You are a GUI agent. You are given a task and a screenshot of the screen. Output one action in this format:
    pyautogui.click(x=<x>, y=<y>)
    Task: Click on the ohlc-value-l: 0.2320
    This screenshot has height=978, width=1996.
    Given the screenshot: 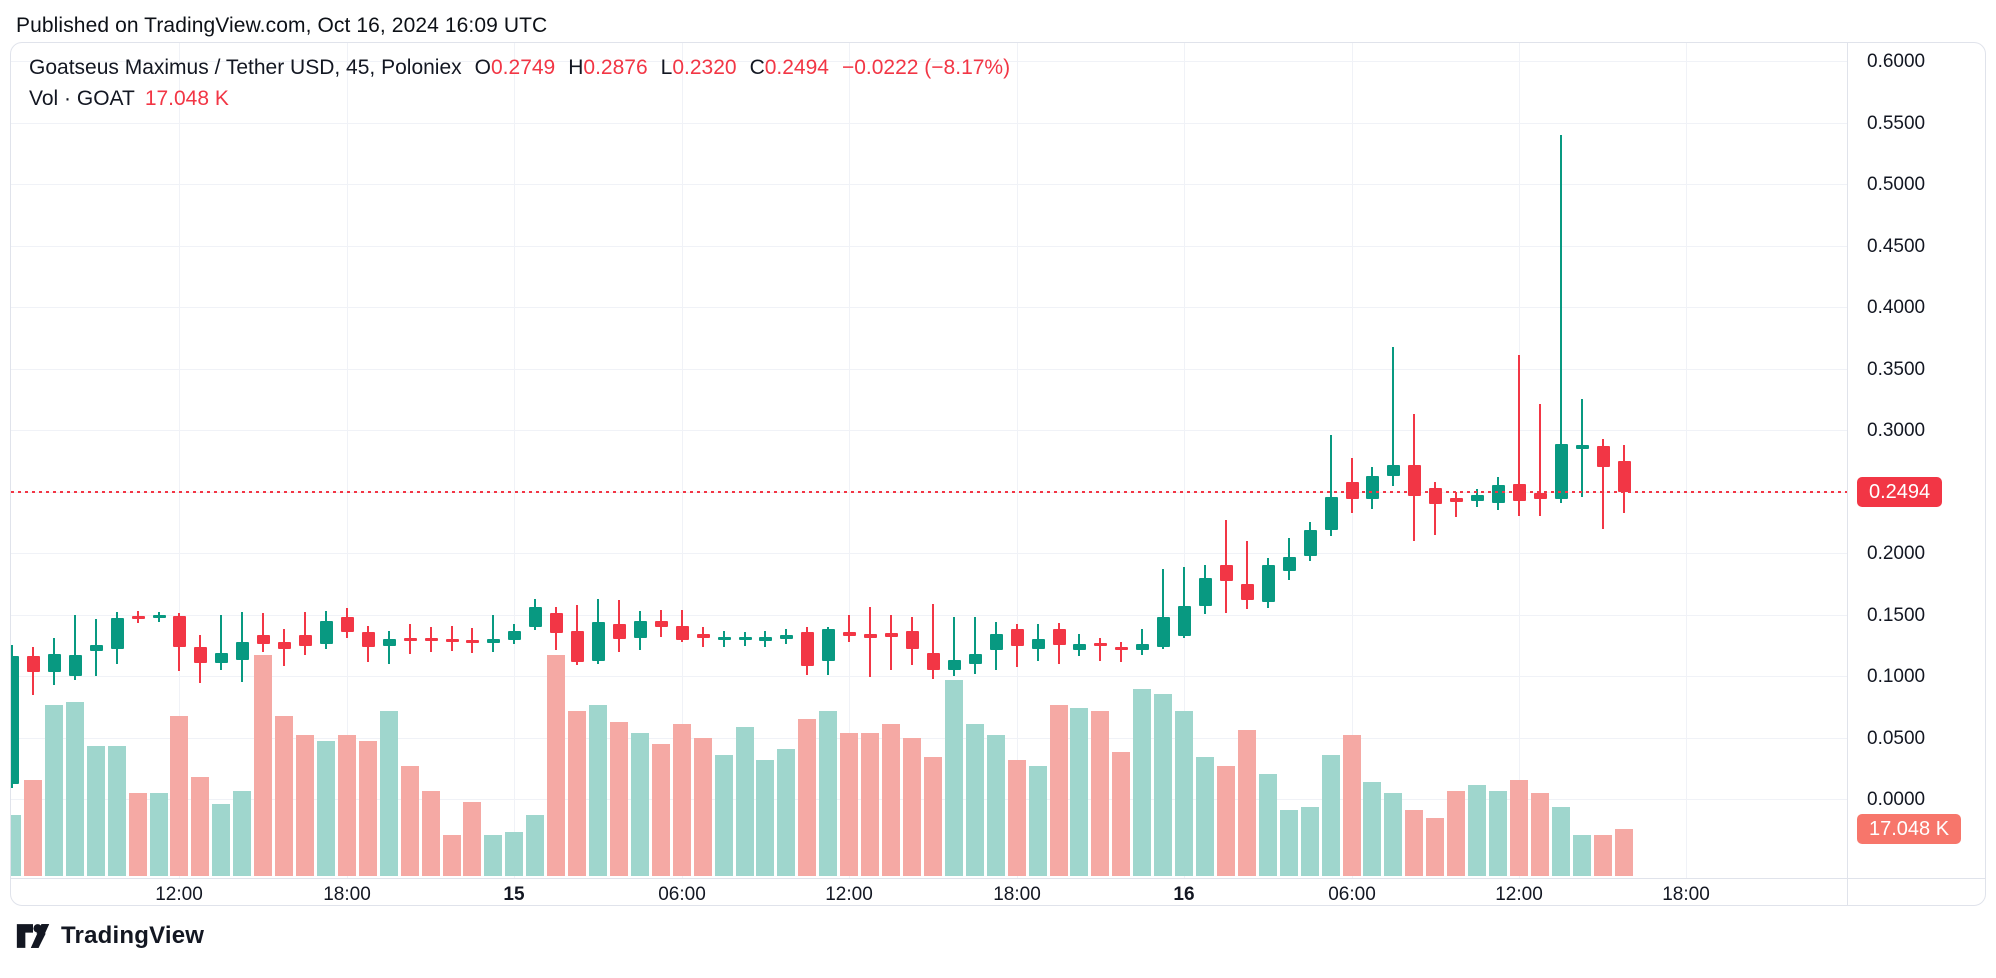 What is the action you would take?
    pyautogui.click(x=704, y=67)
    